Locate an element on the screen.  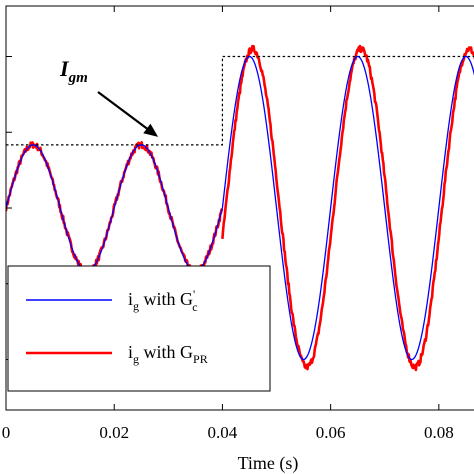
legend-box is located at coordinates (139, 328).